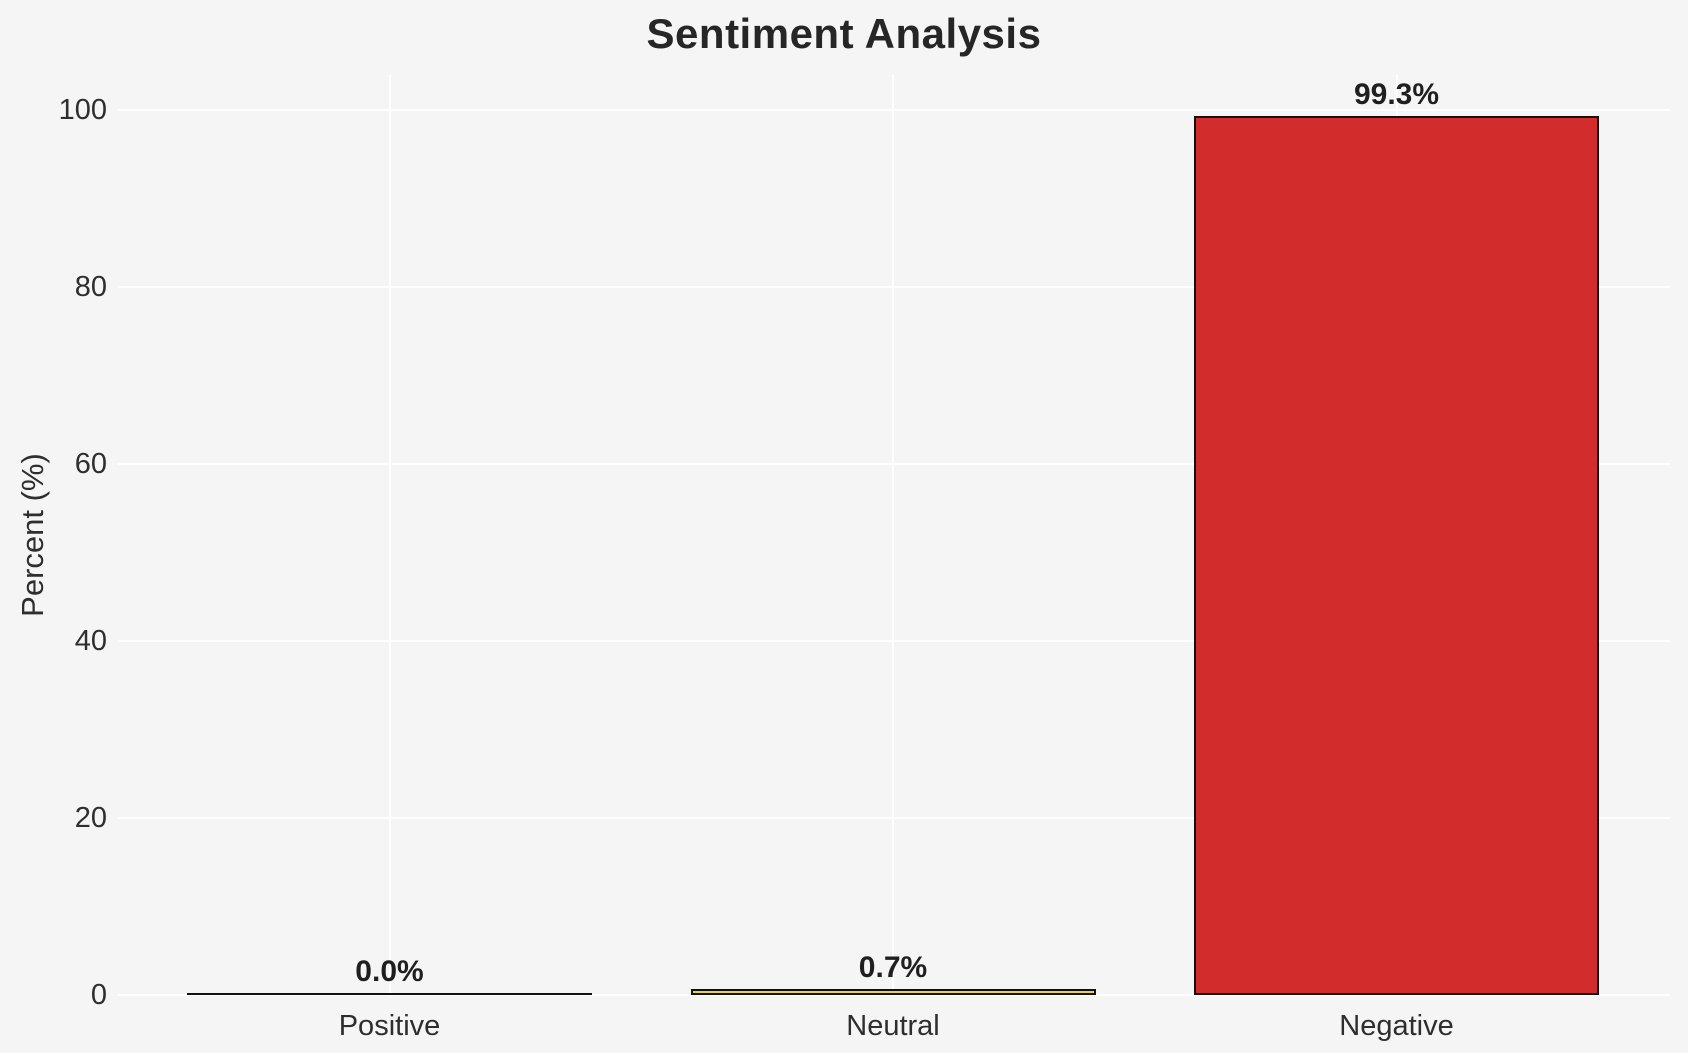 Image resolution: width=1688 pixels, height=1053 pixels. I want to click on bar-neutral, so click(893, 991).